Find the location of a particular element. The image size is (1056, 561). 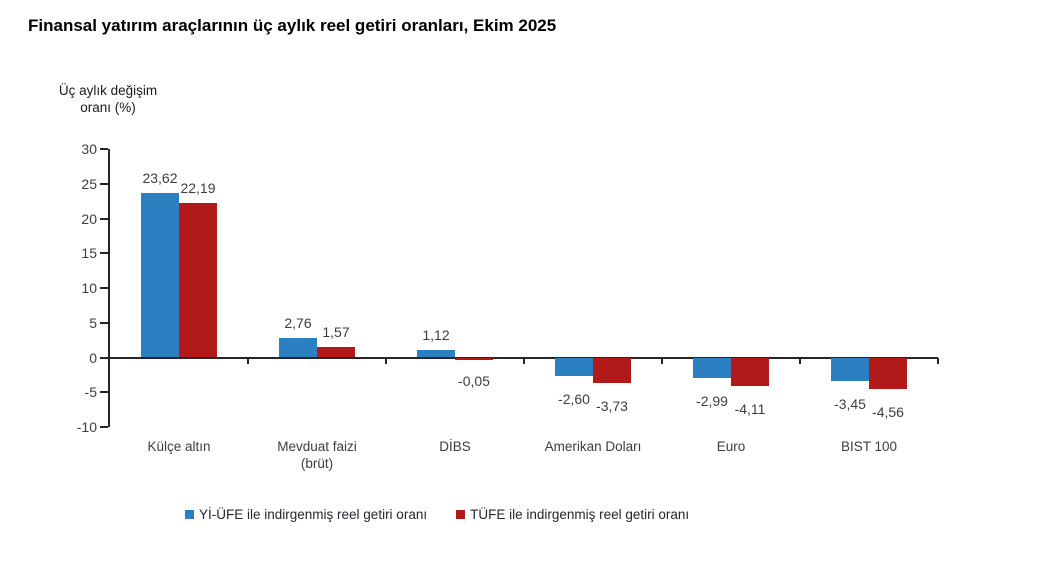

y-axis-title: Üç aylık değişim oranı (%) is located at coordinates (108, 99).